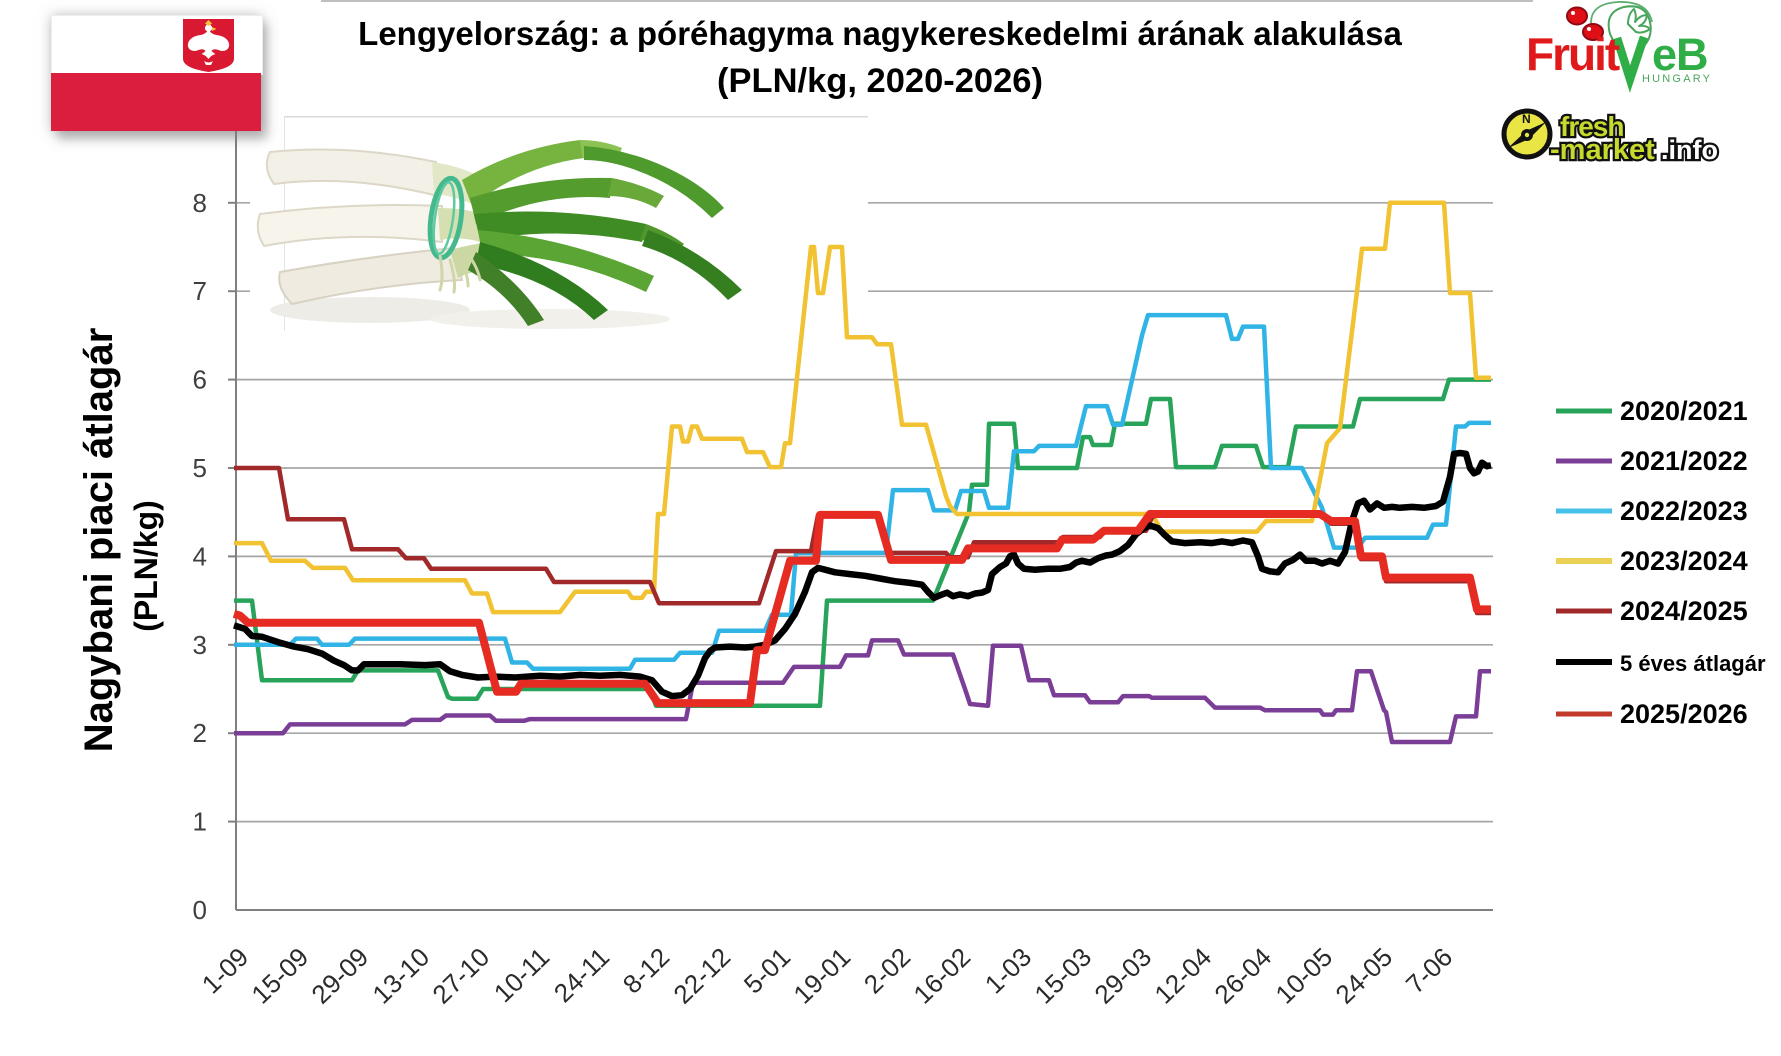 This screenshot has width=1781, height=1056. What do you see at coordinates (1122, 976) in the screenshot?
I see `svg-text: 29-03` at bounding box center [1122, 976].